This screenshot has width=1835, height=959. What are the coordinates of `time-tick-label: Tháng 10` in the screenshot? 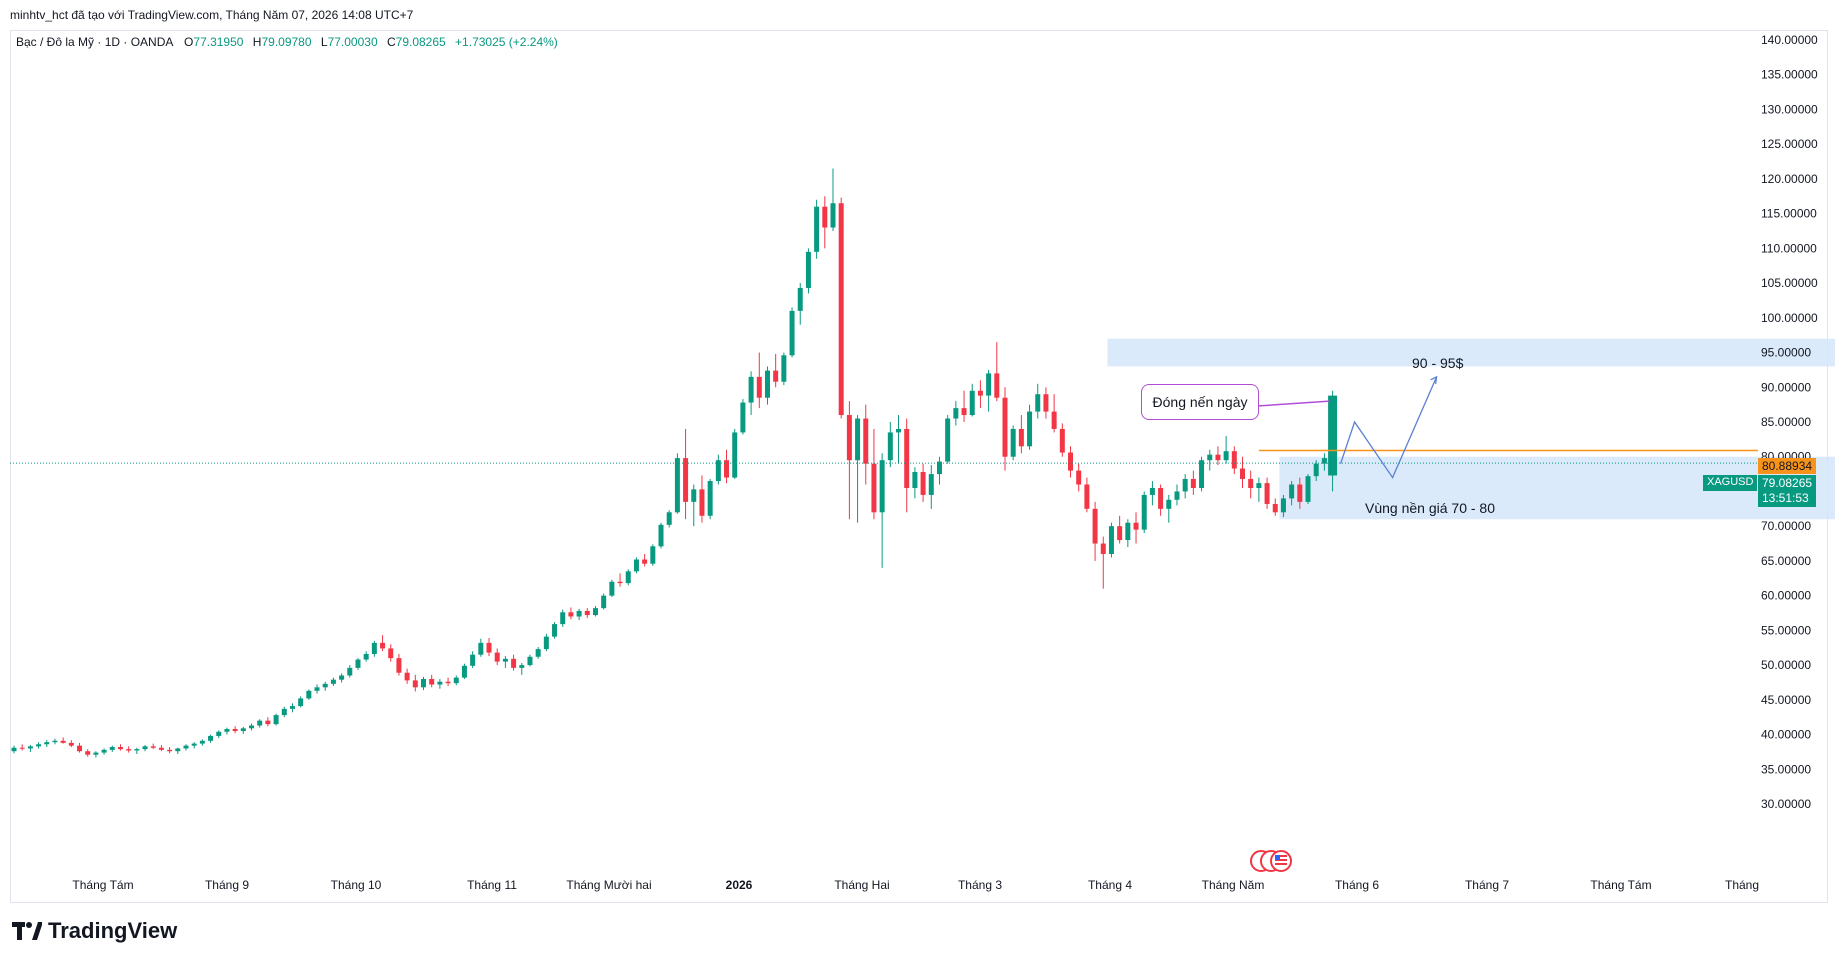 It's located at (356, 885).